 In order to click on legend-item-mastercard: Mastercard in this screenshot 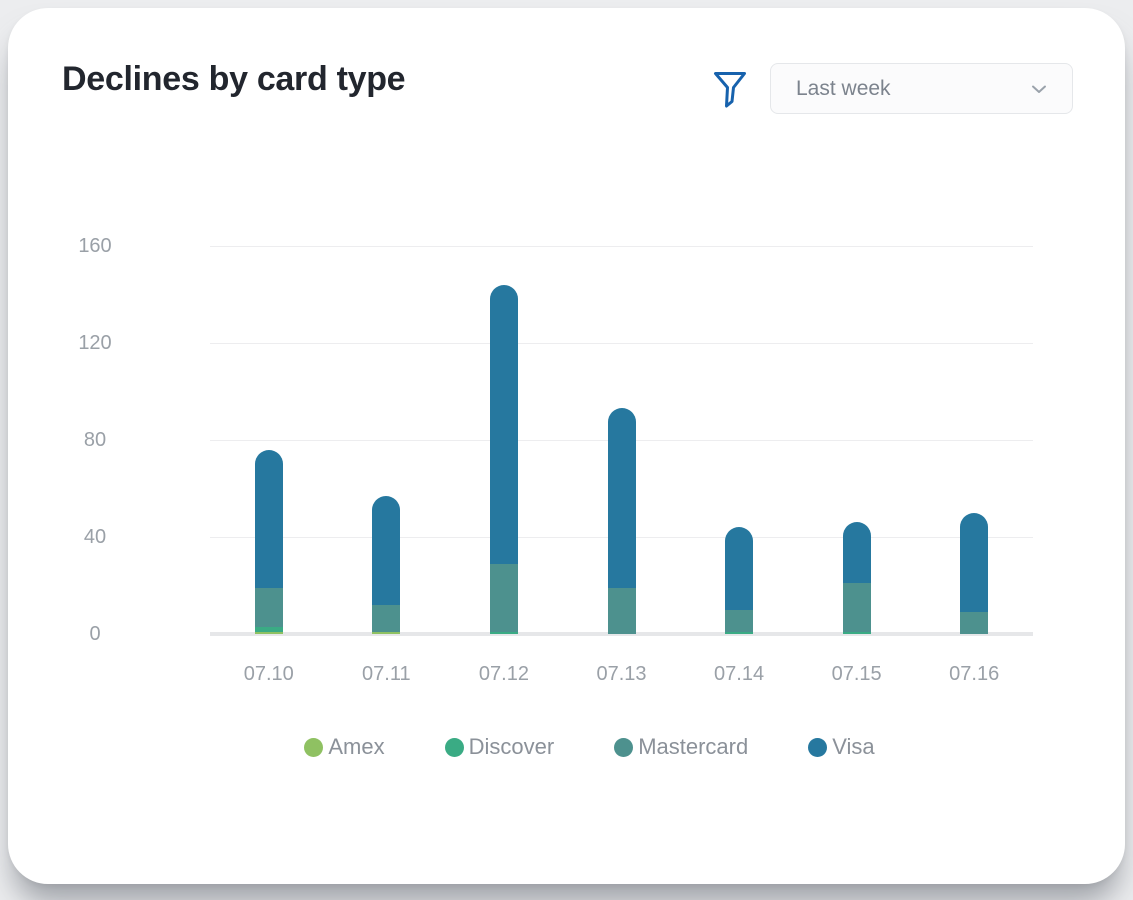, I will do `click(681, 747)`.